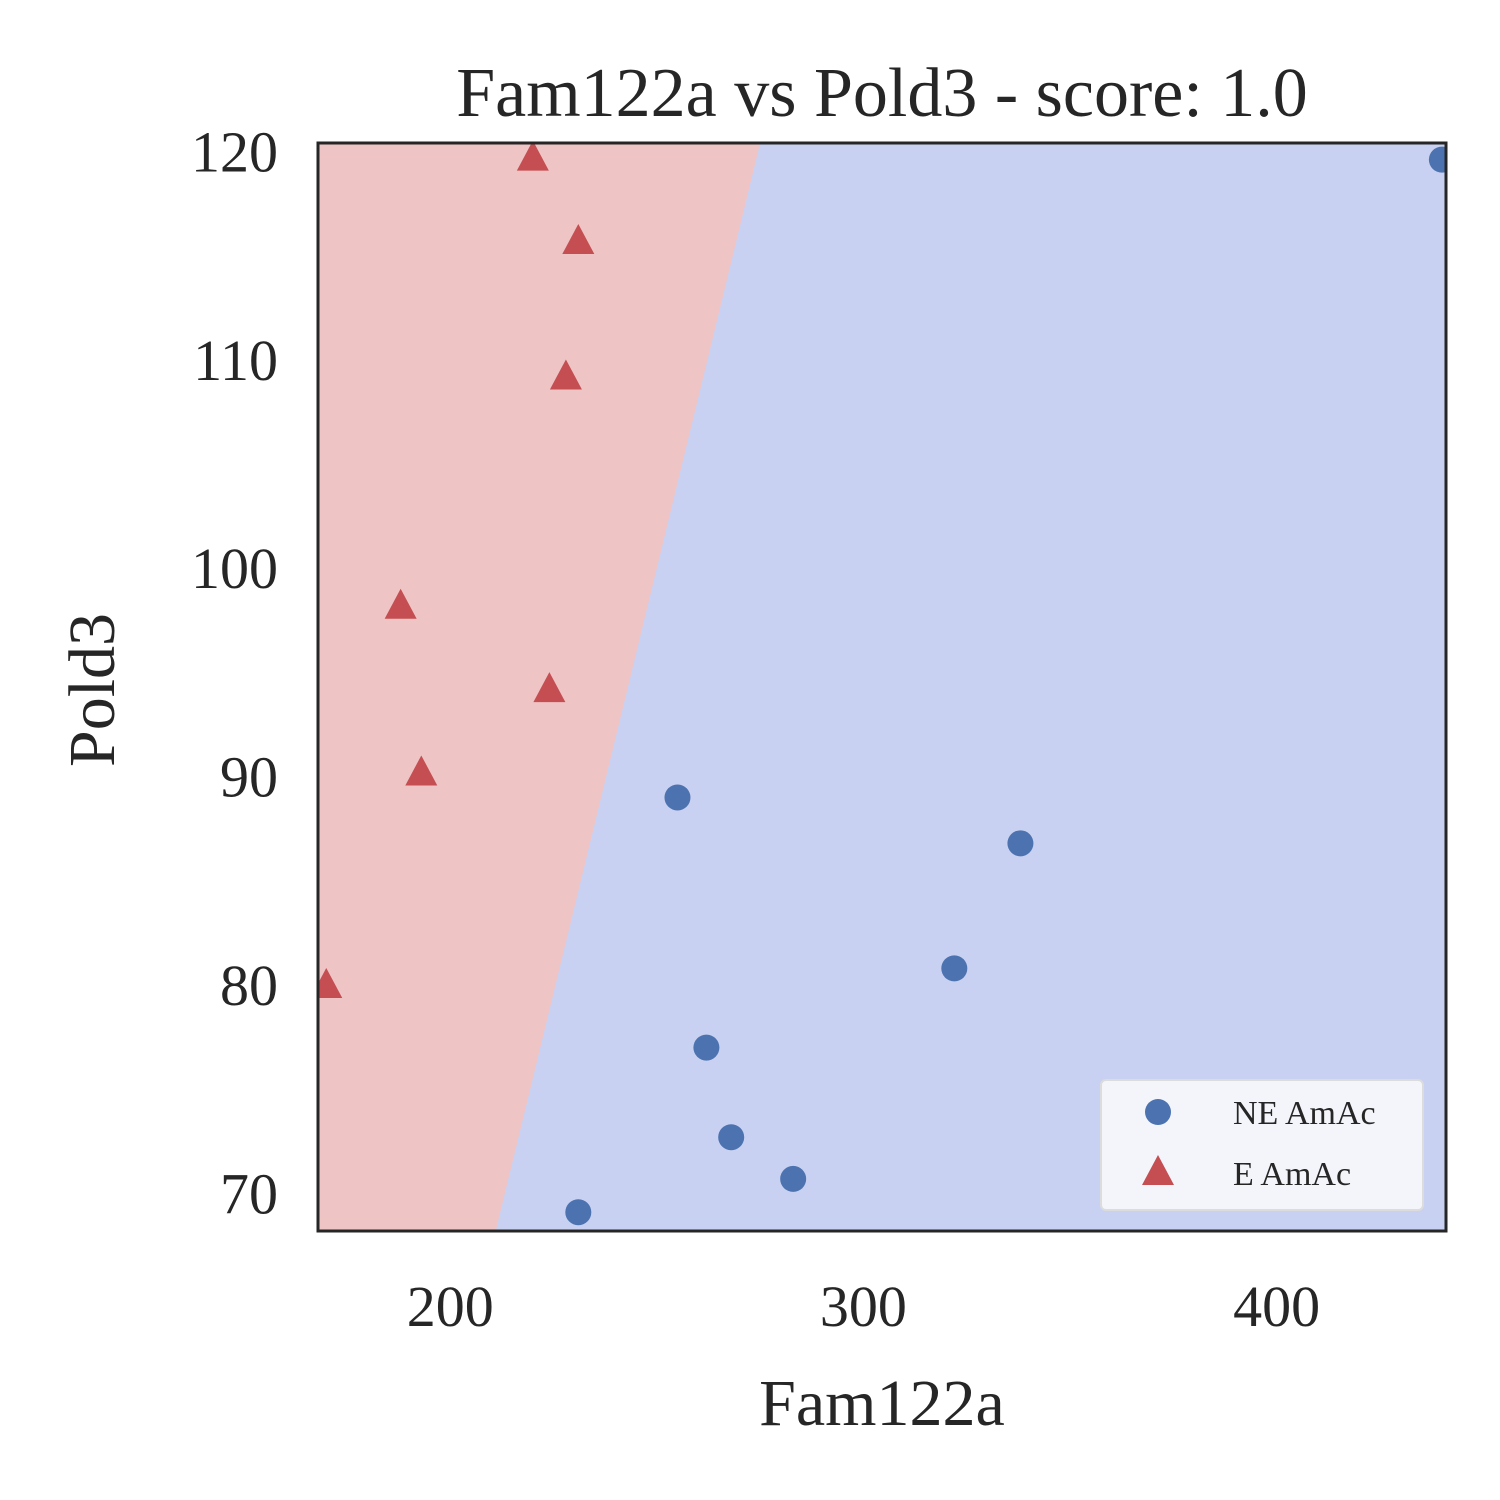  What do you see at coordinates (249, 985) in the screenshot?
I see `y-tick-label: 80` at bounding box center [249, 985].